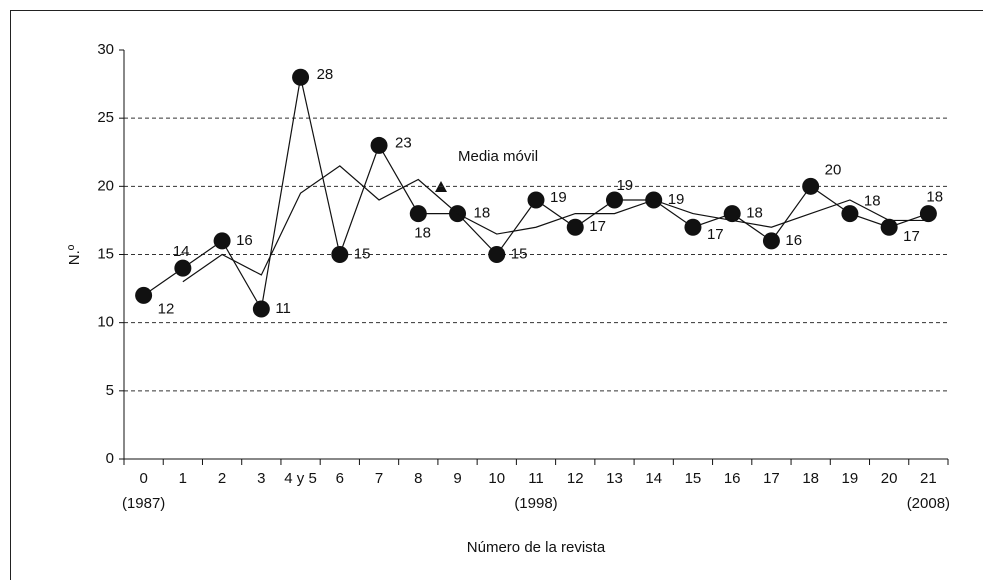 This screenshot has height=580, width=983. I want to click on x-tick-label: 10, so click(496, 478).